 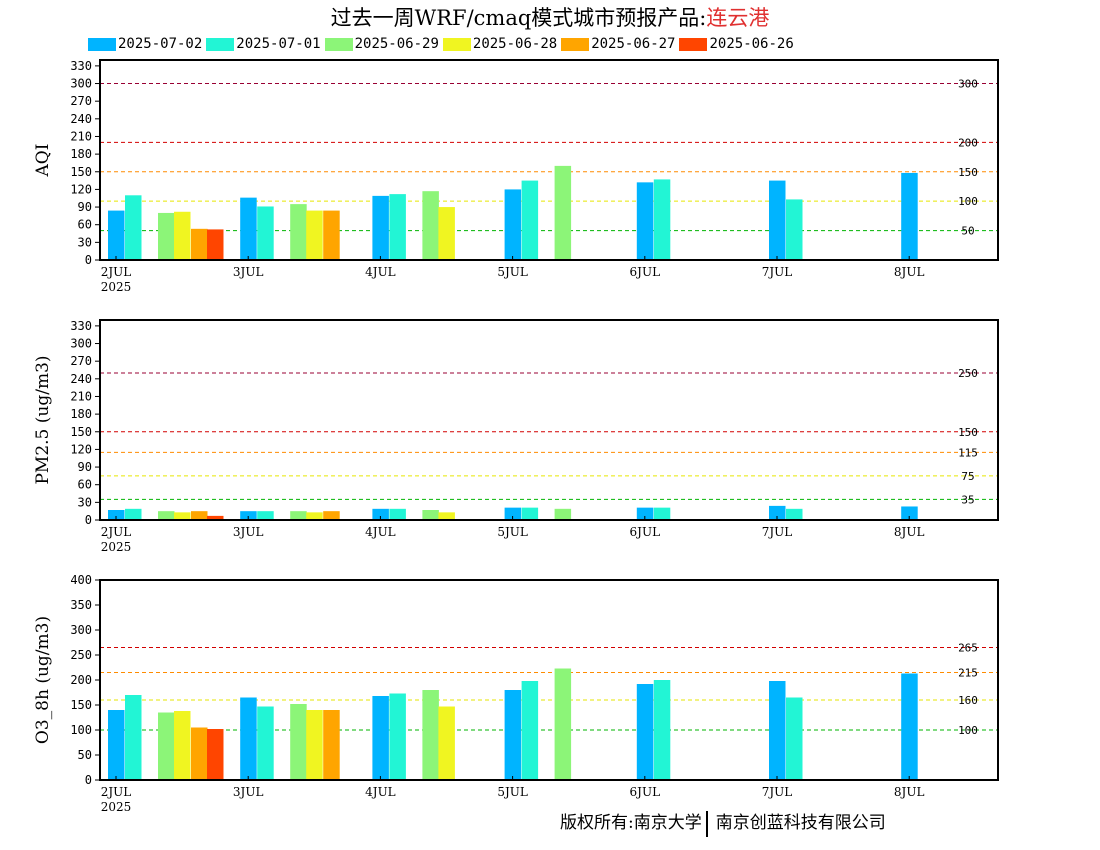 What do you see at coordinates (909, 792) in the screenshot?
I see `x-tick-label: 8JUL` at bounding box center [909, 792].